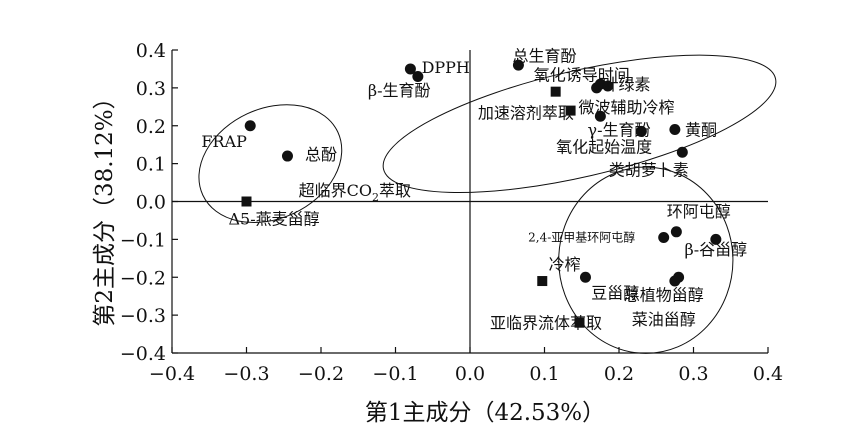 The height and width of the screenshot is (434, 853). What do you see at coordinates (143, 316) in the screenshot?
I see `y-tick-label: −0.3` at bounding box center [143, 316].